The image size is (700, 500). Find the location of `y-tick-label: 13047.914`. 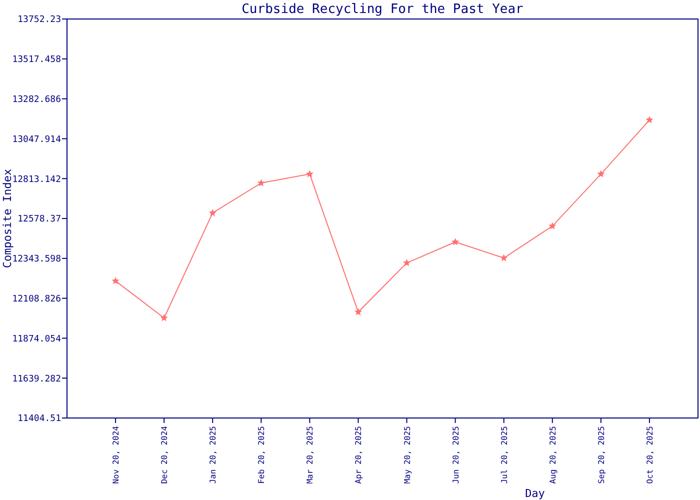

y-tick-label: 13047.914 is located at coordinates (36, 139).